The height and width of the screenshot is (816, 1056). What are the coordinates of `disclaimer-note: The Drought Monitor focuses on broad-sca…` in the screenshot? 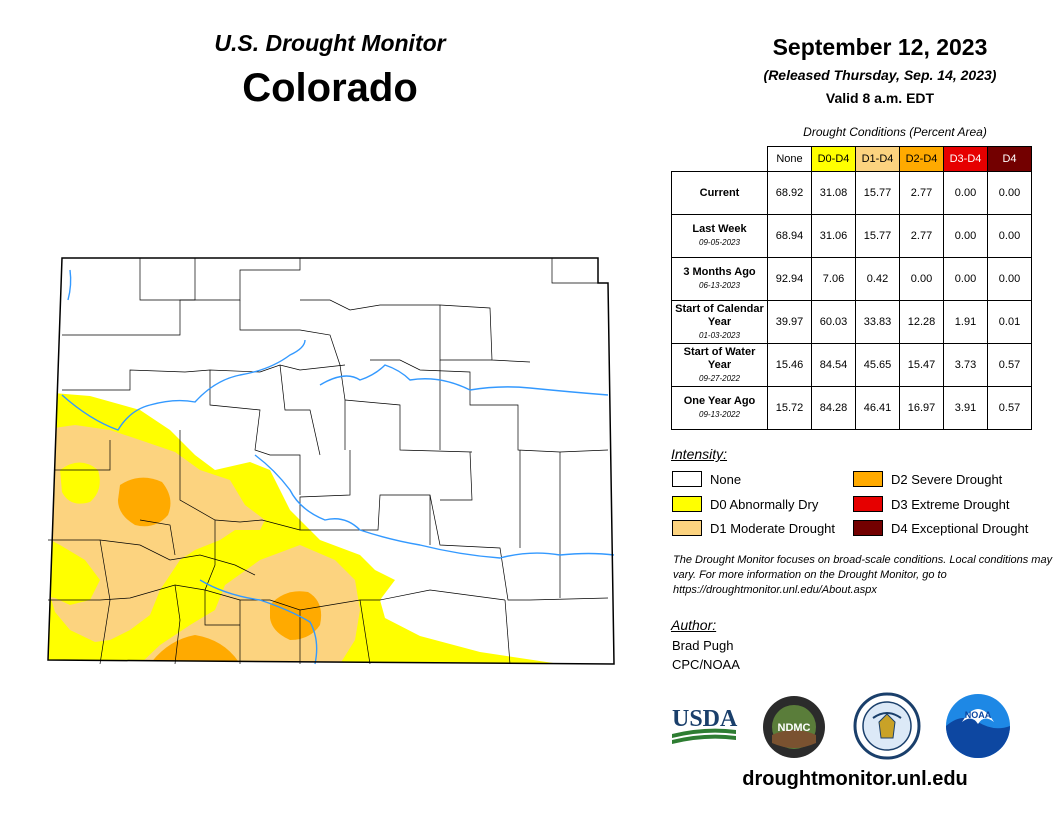 It's located at (863, 575).